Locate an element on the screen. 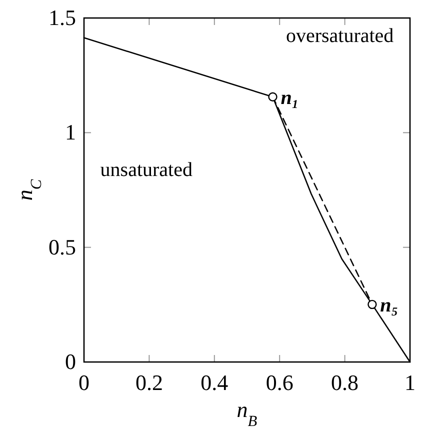 This screenshot has width=425, height=433. x-tick-label: 1 is located at coordinates (410, 382).